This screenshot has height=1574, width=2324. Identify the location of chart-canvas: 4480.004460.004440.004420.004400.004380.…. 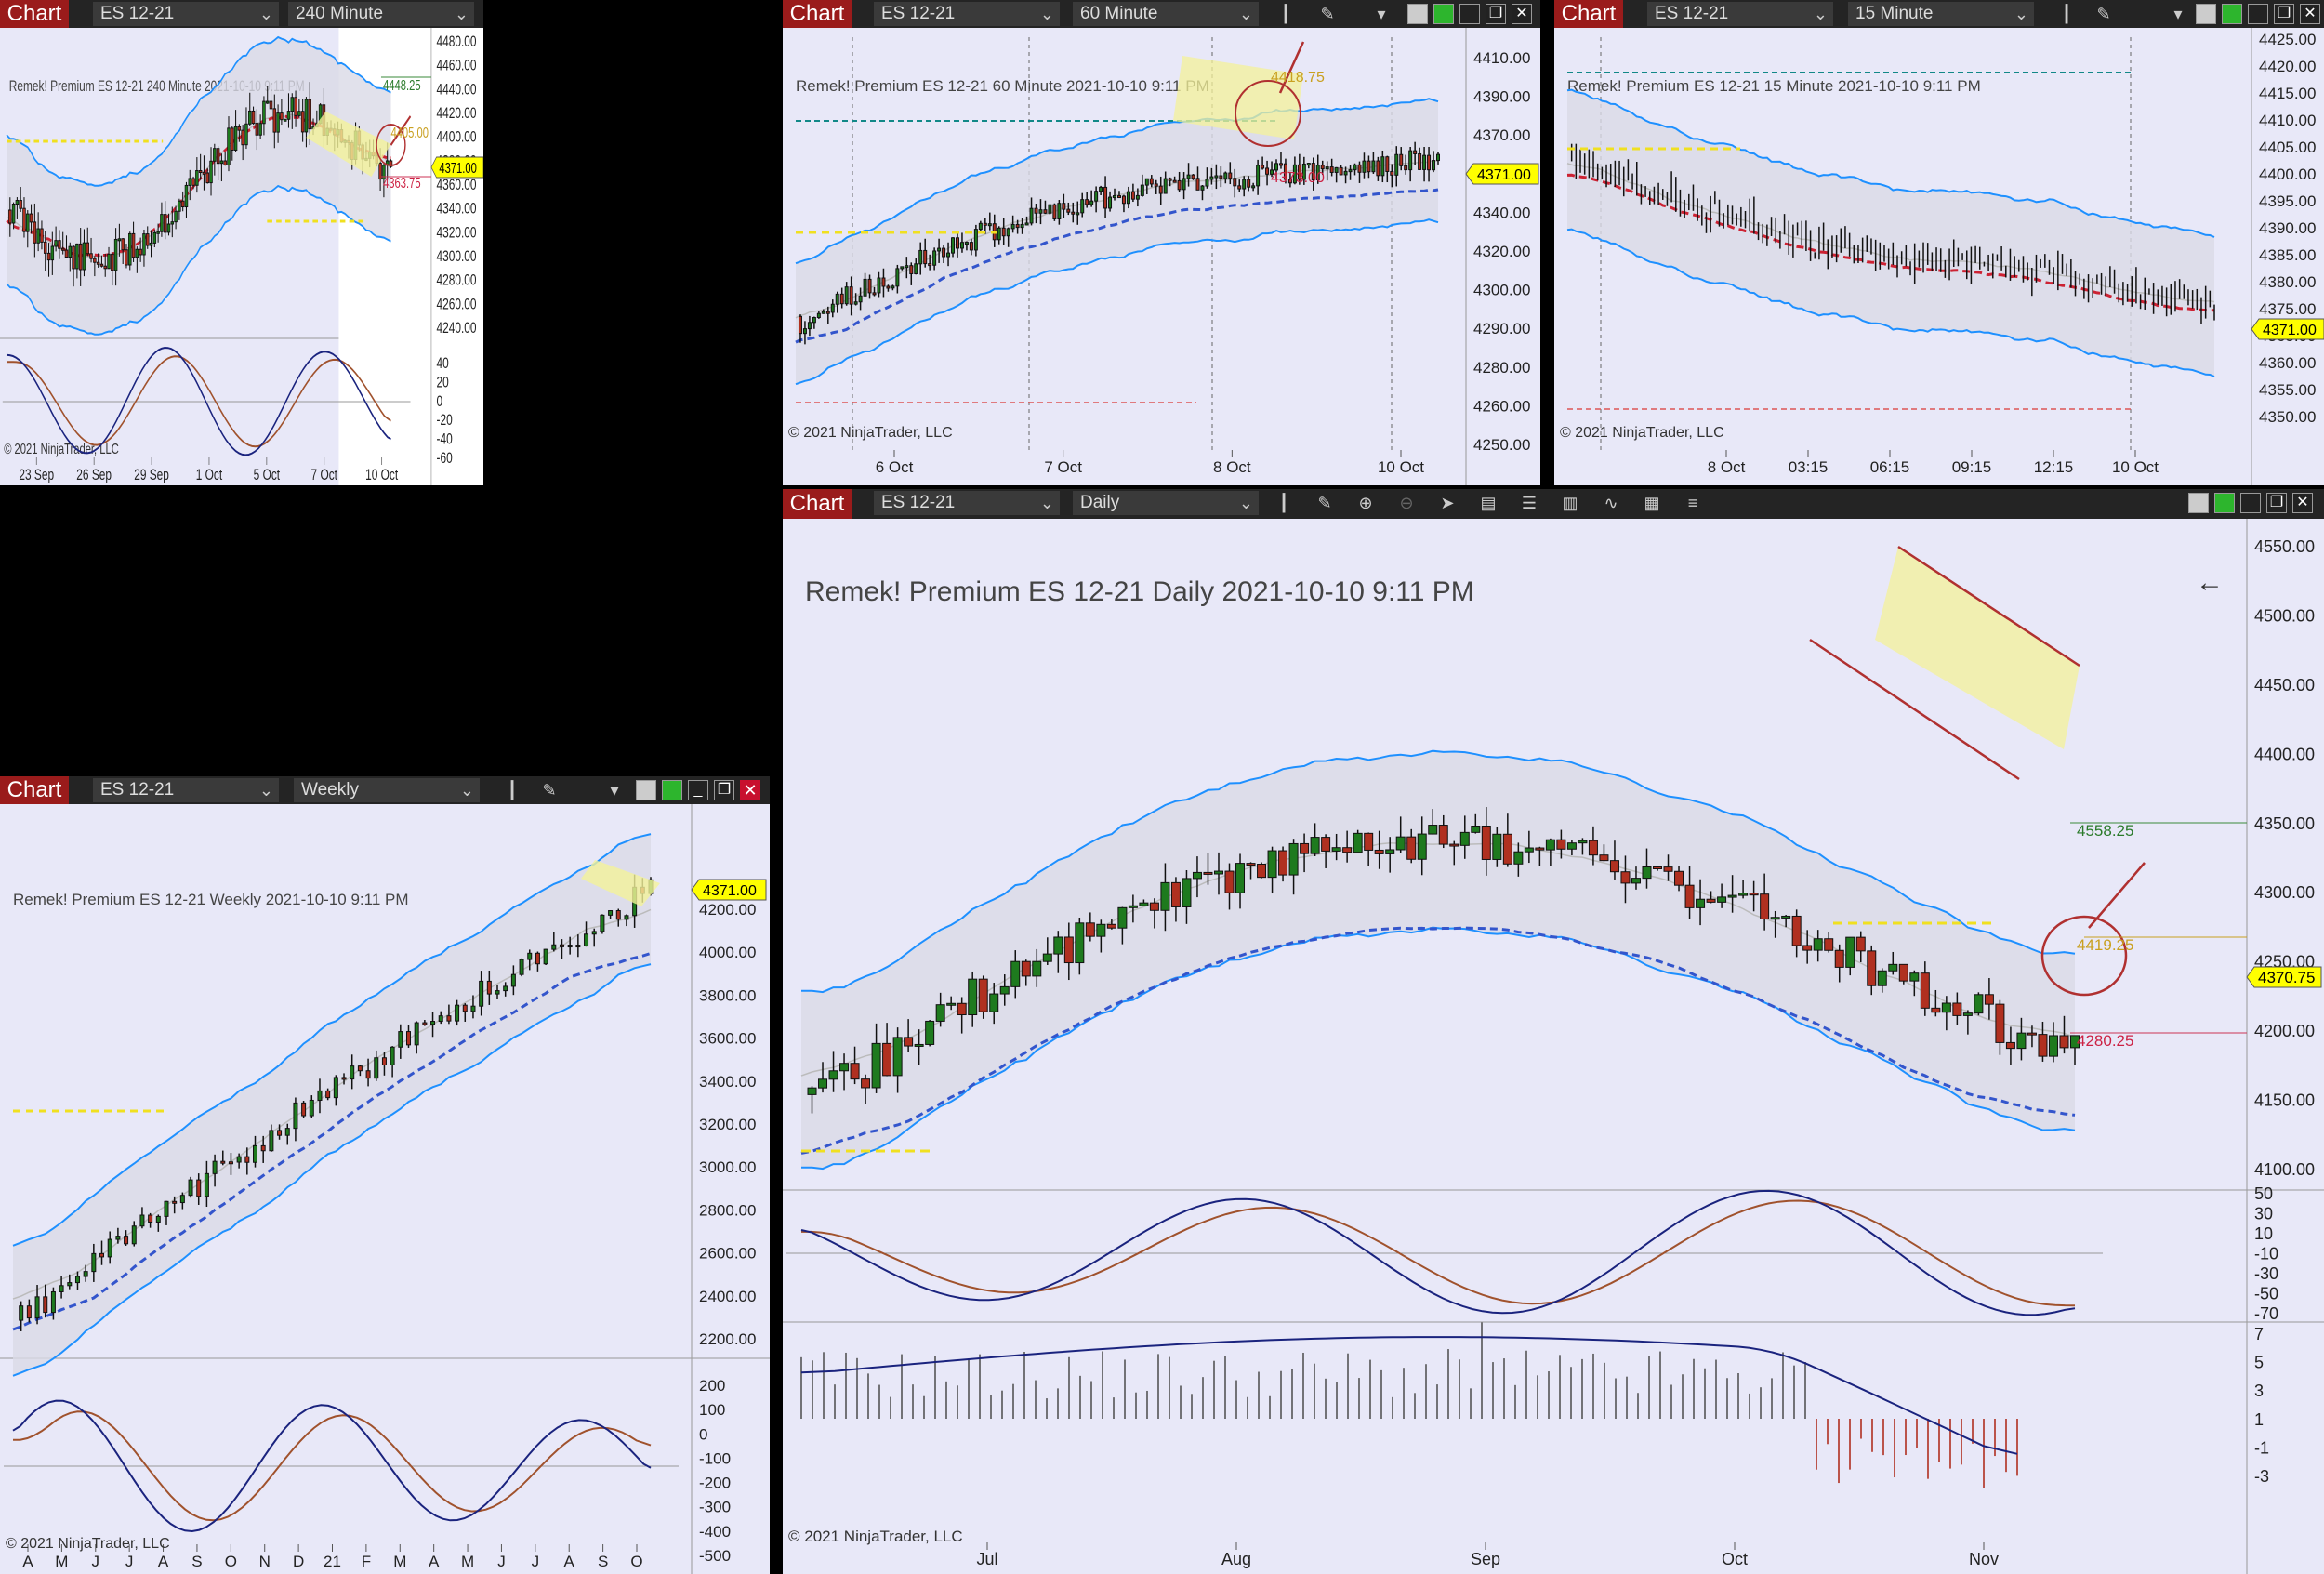
(241, 256).